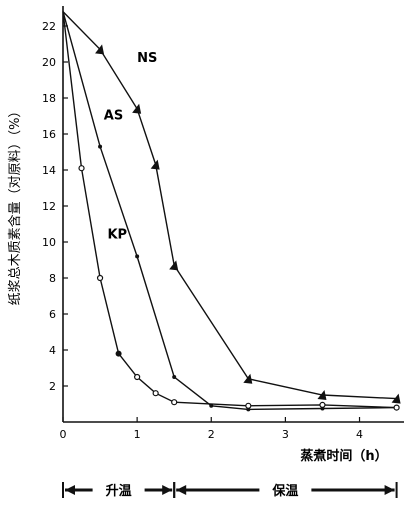 The height and width of the screenshot is (509, 408). Describe the element at coordinates (63, 434) in the screenshot. I see `x-tick-label: 0` at that location.